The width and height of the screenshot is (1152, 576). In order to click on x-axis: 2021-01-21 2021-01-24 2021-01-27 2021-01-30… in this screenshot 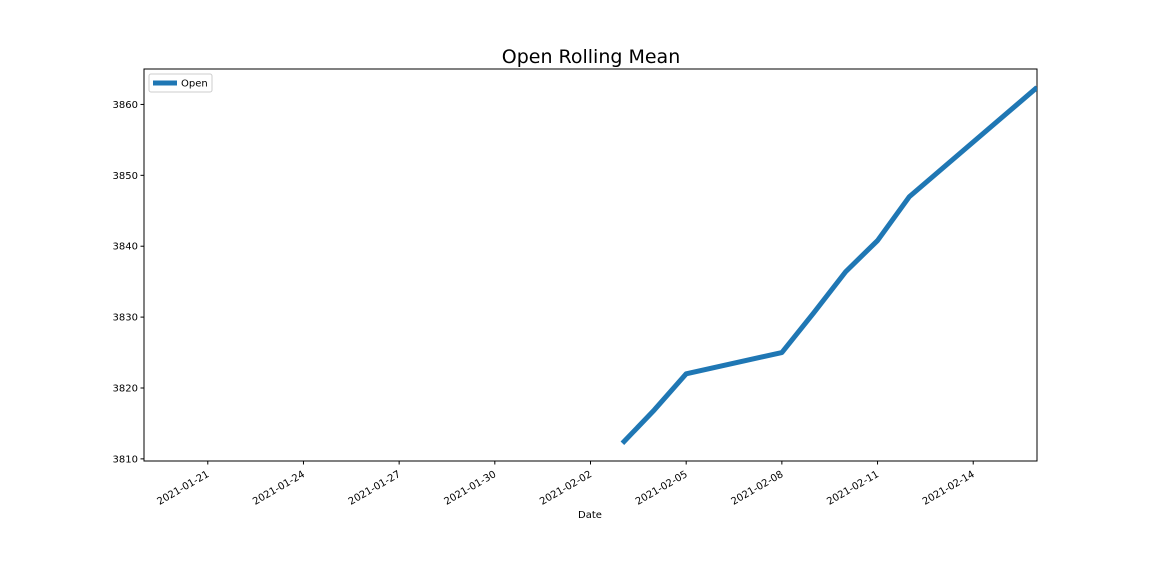, I will do `click(566, 484)`.